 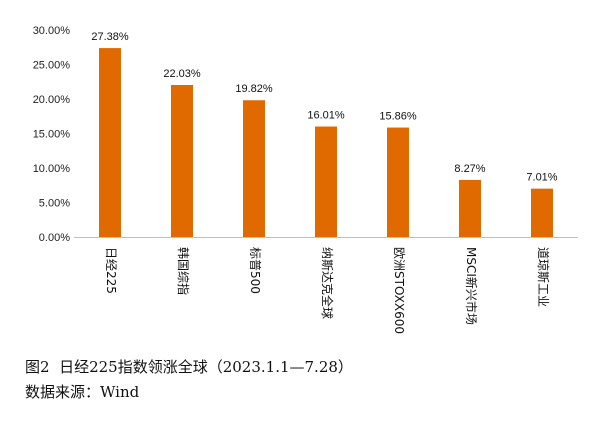 I want to click on category-label: 韩国综指, so click(x=183, y=271).